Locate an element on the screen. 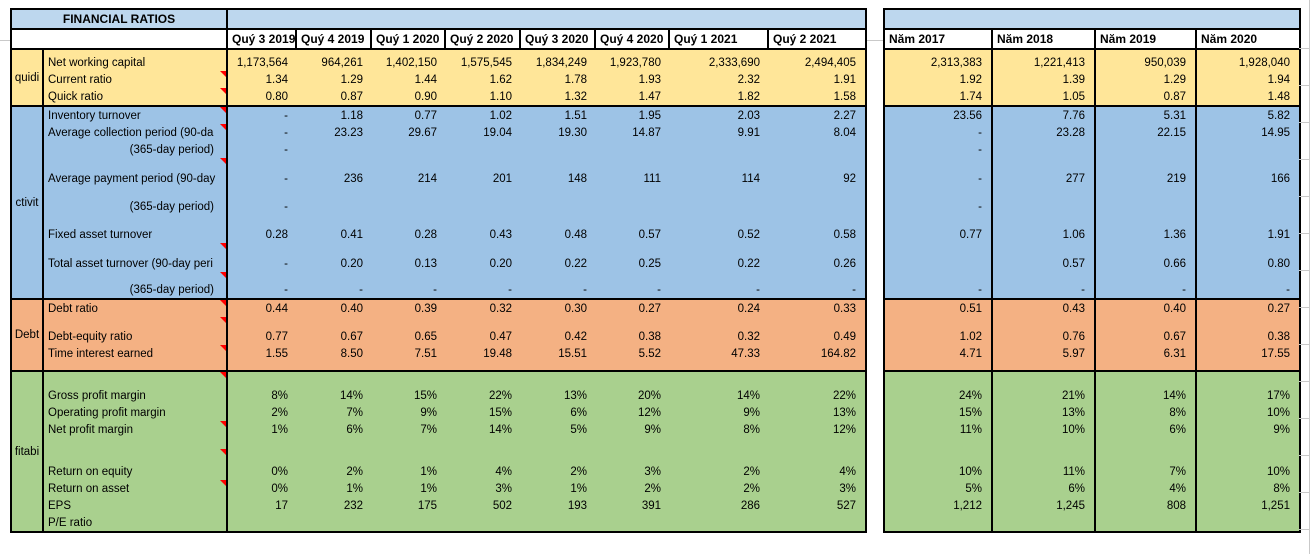 The height and width of the screenshot is (554, 1314). value-cell: 0.40 is located at coordinates (1146, 308).